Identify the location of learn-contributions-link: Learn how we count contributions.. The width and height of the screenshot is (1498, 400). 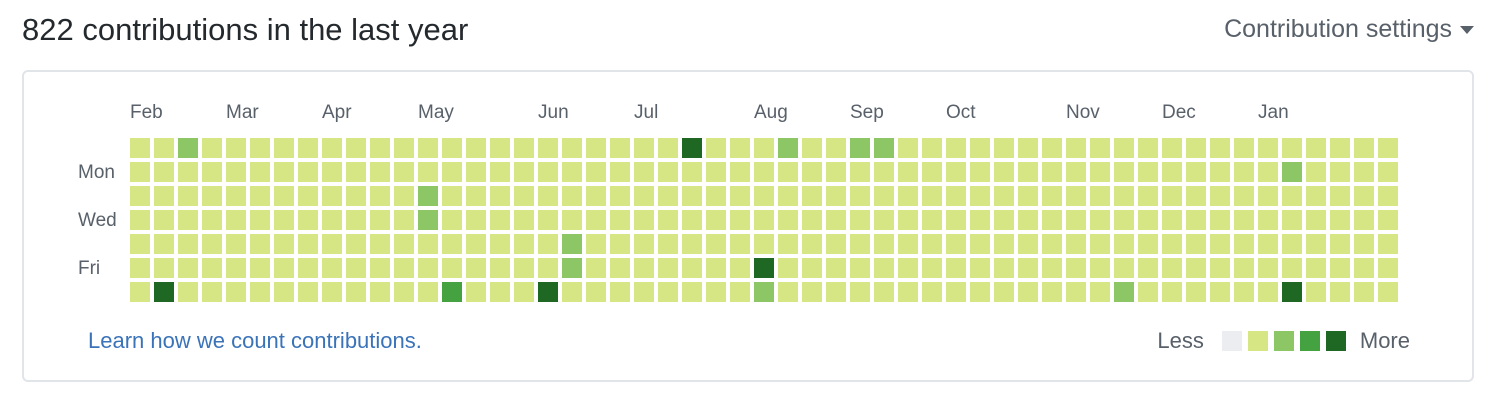
(255, 340).